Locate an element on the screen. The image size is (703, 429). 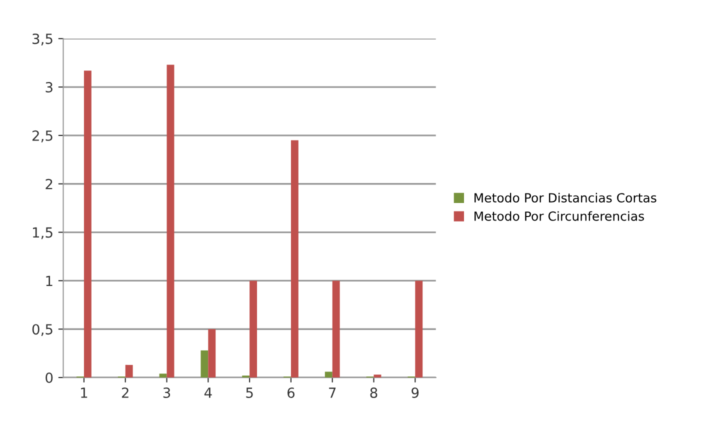
x-tick-label: 2 is located at coordinates (125, 392).